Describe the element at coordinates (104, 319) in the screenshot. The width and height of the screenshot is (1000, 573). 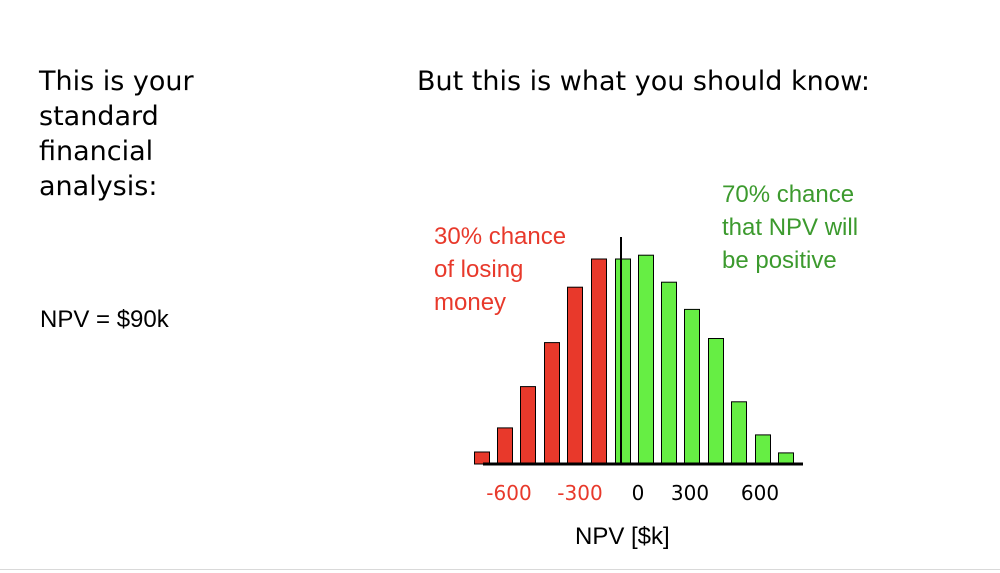
I see `npv-value: NPV = $90k` at that location.